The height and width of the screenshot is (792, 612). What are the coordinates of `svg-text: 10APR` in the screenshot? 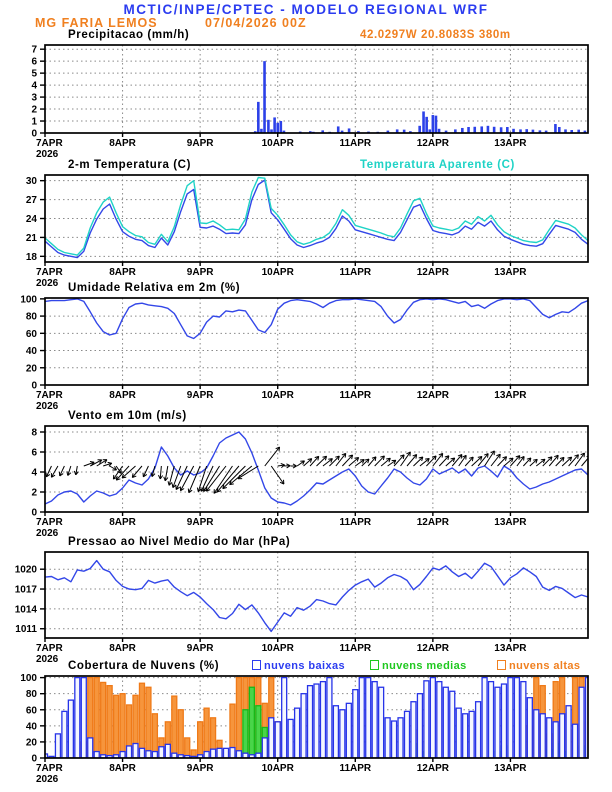 It's located at (278, 395).